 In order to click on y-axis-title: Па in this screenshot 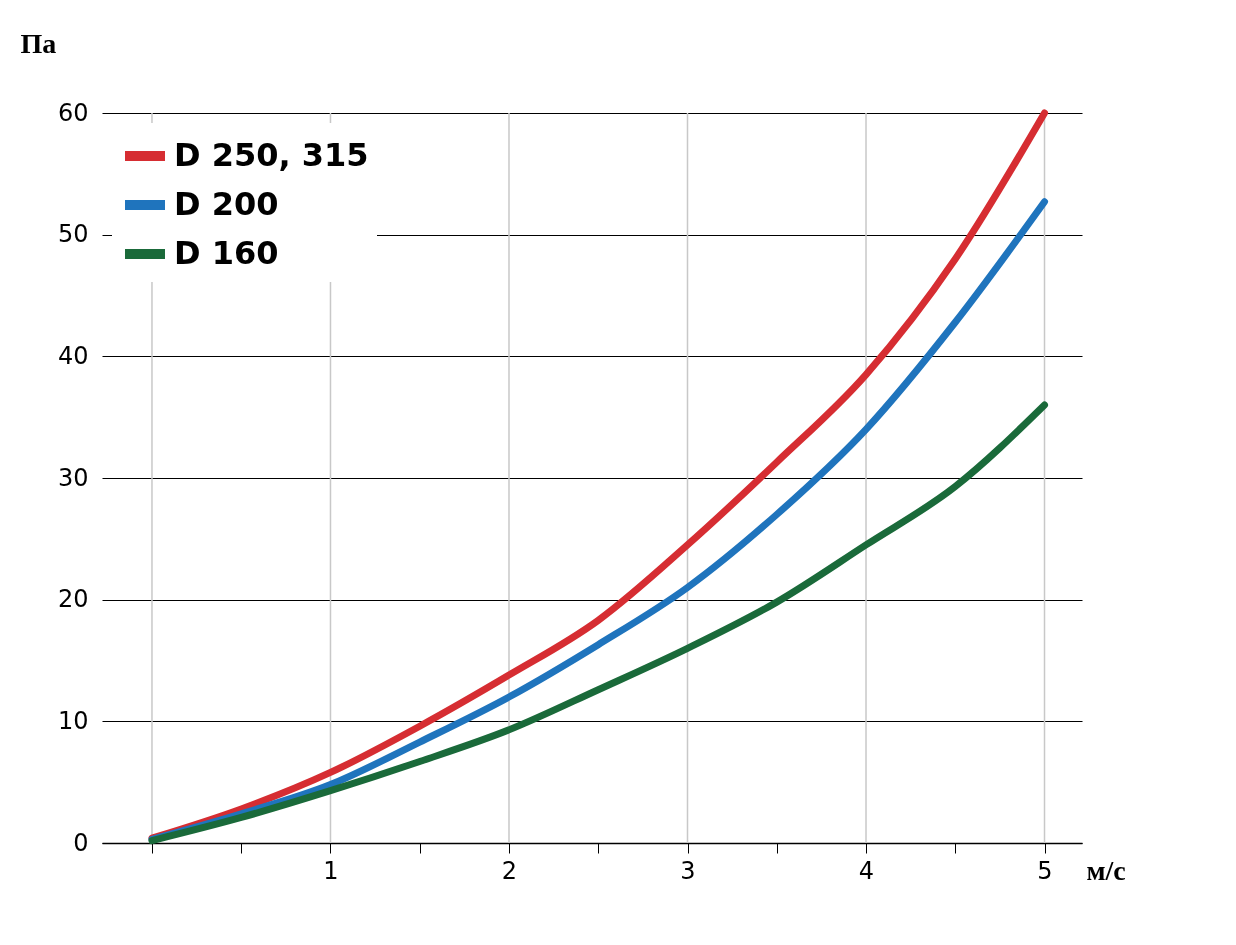, I will do `click(38, 43)`.